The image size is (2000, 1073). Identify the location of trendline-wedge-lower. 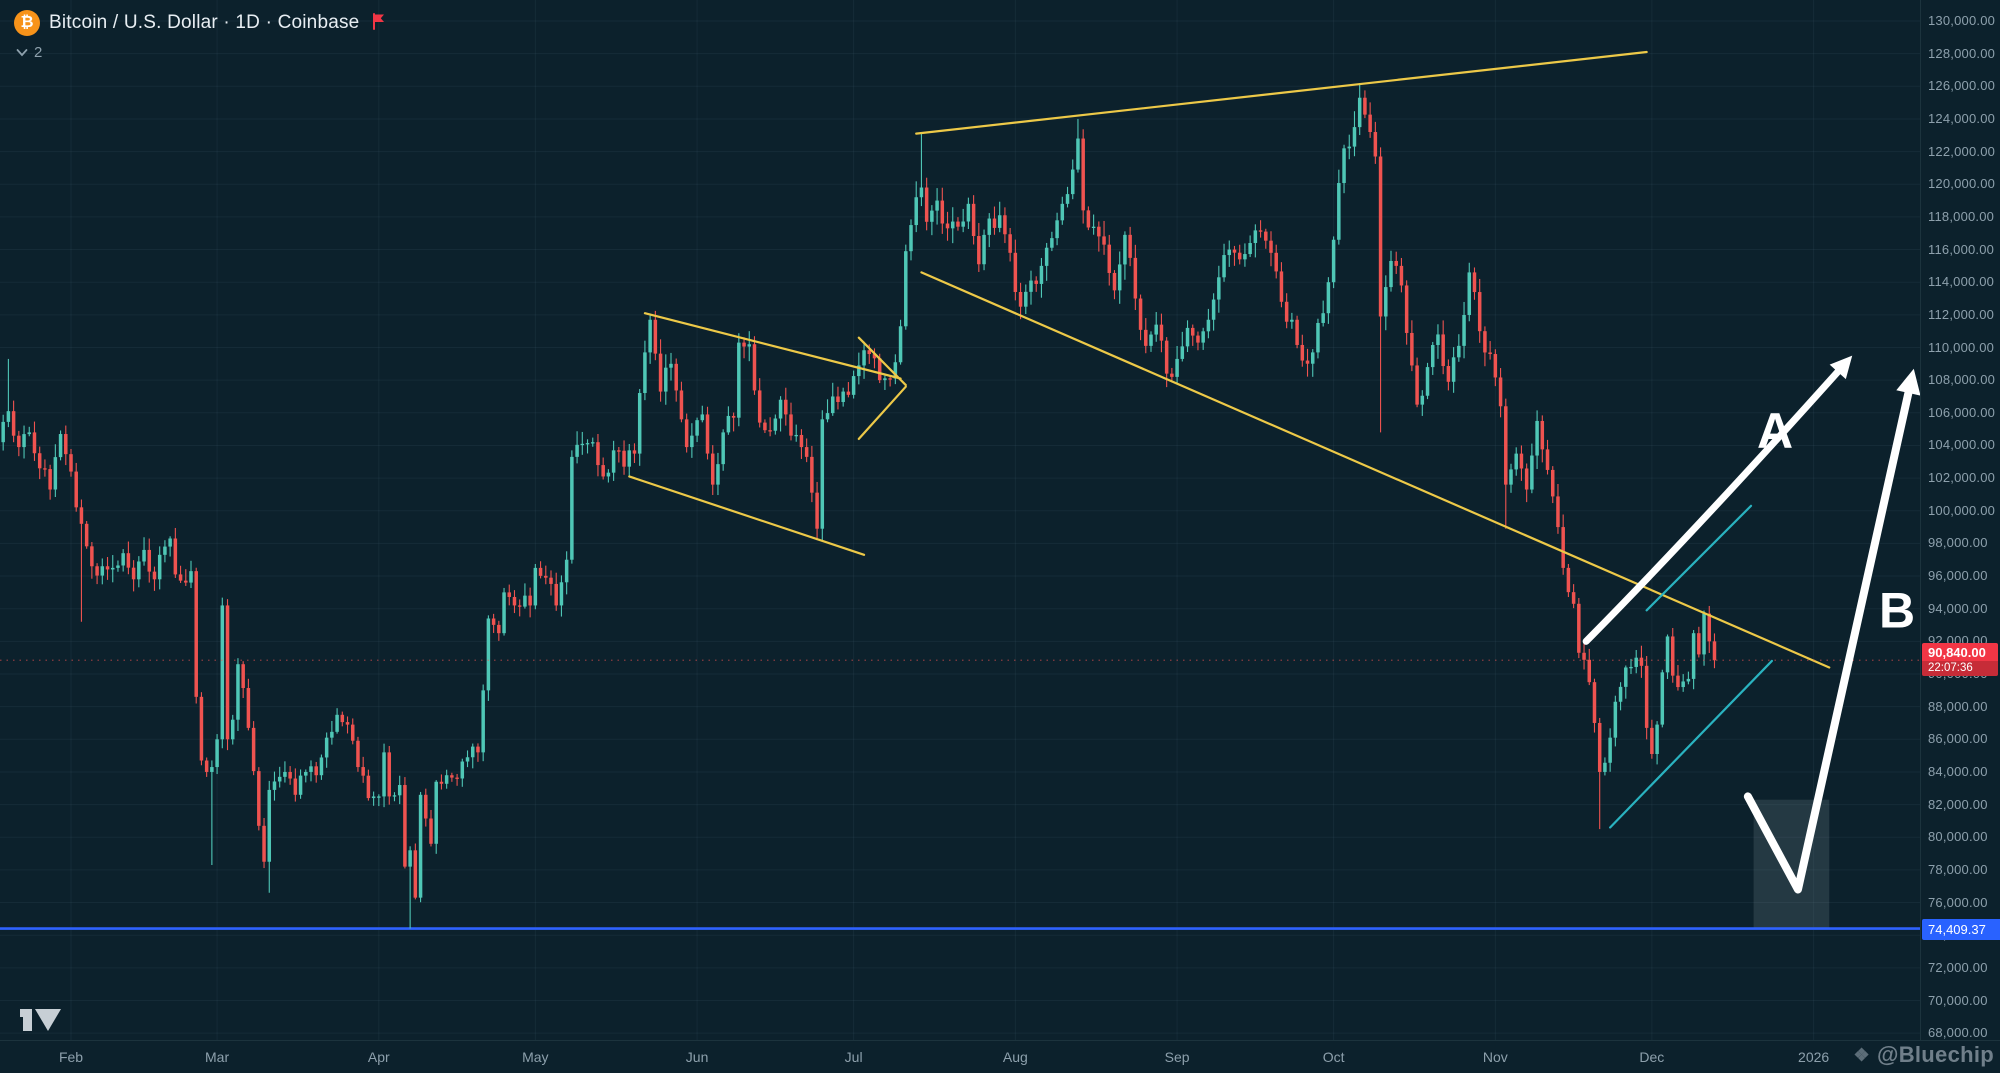
(747, 515).